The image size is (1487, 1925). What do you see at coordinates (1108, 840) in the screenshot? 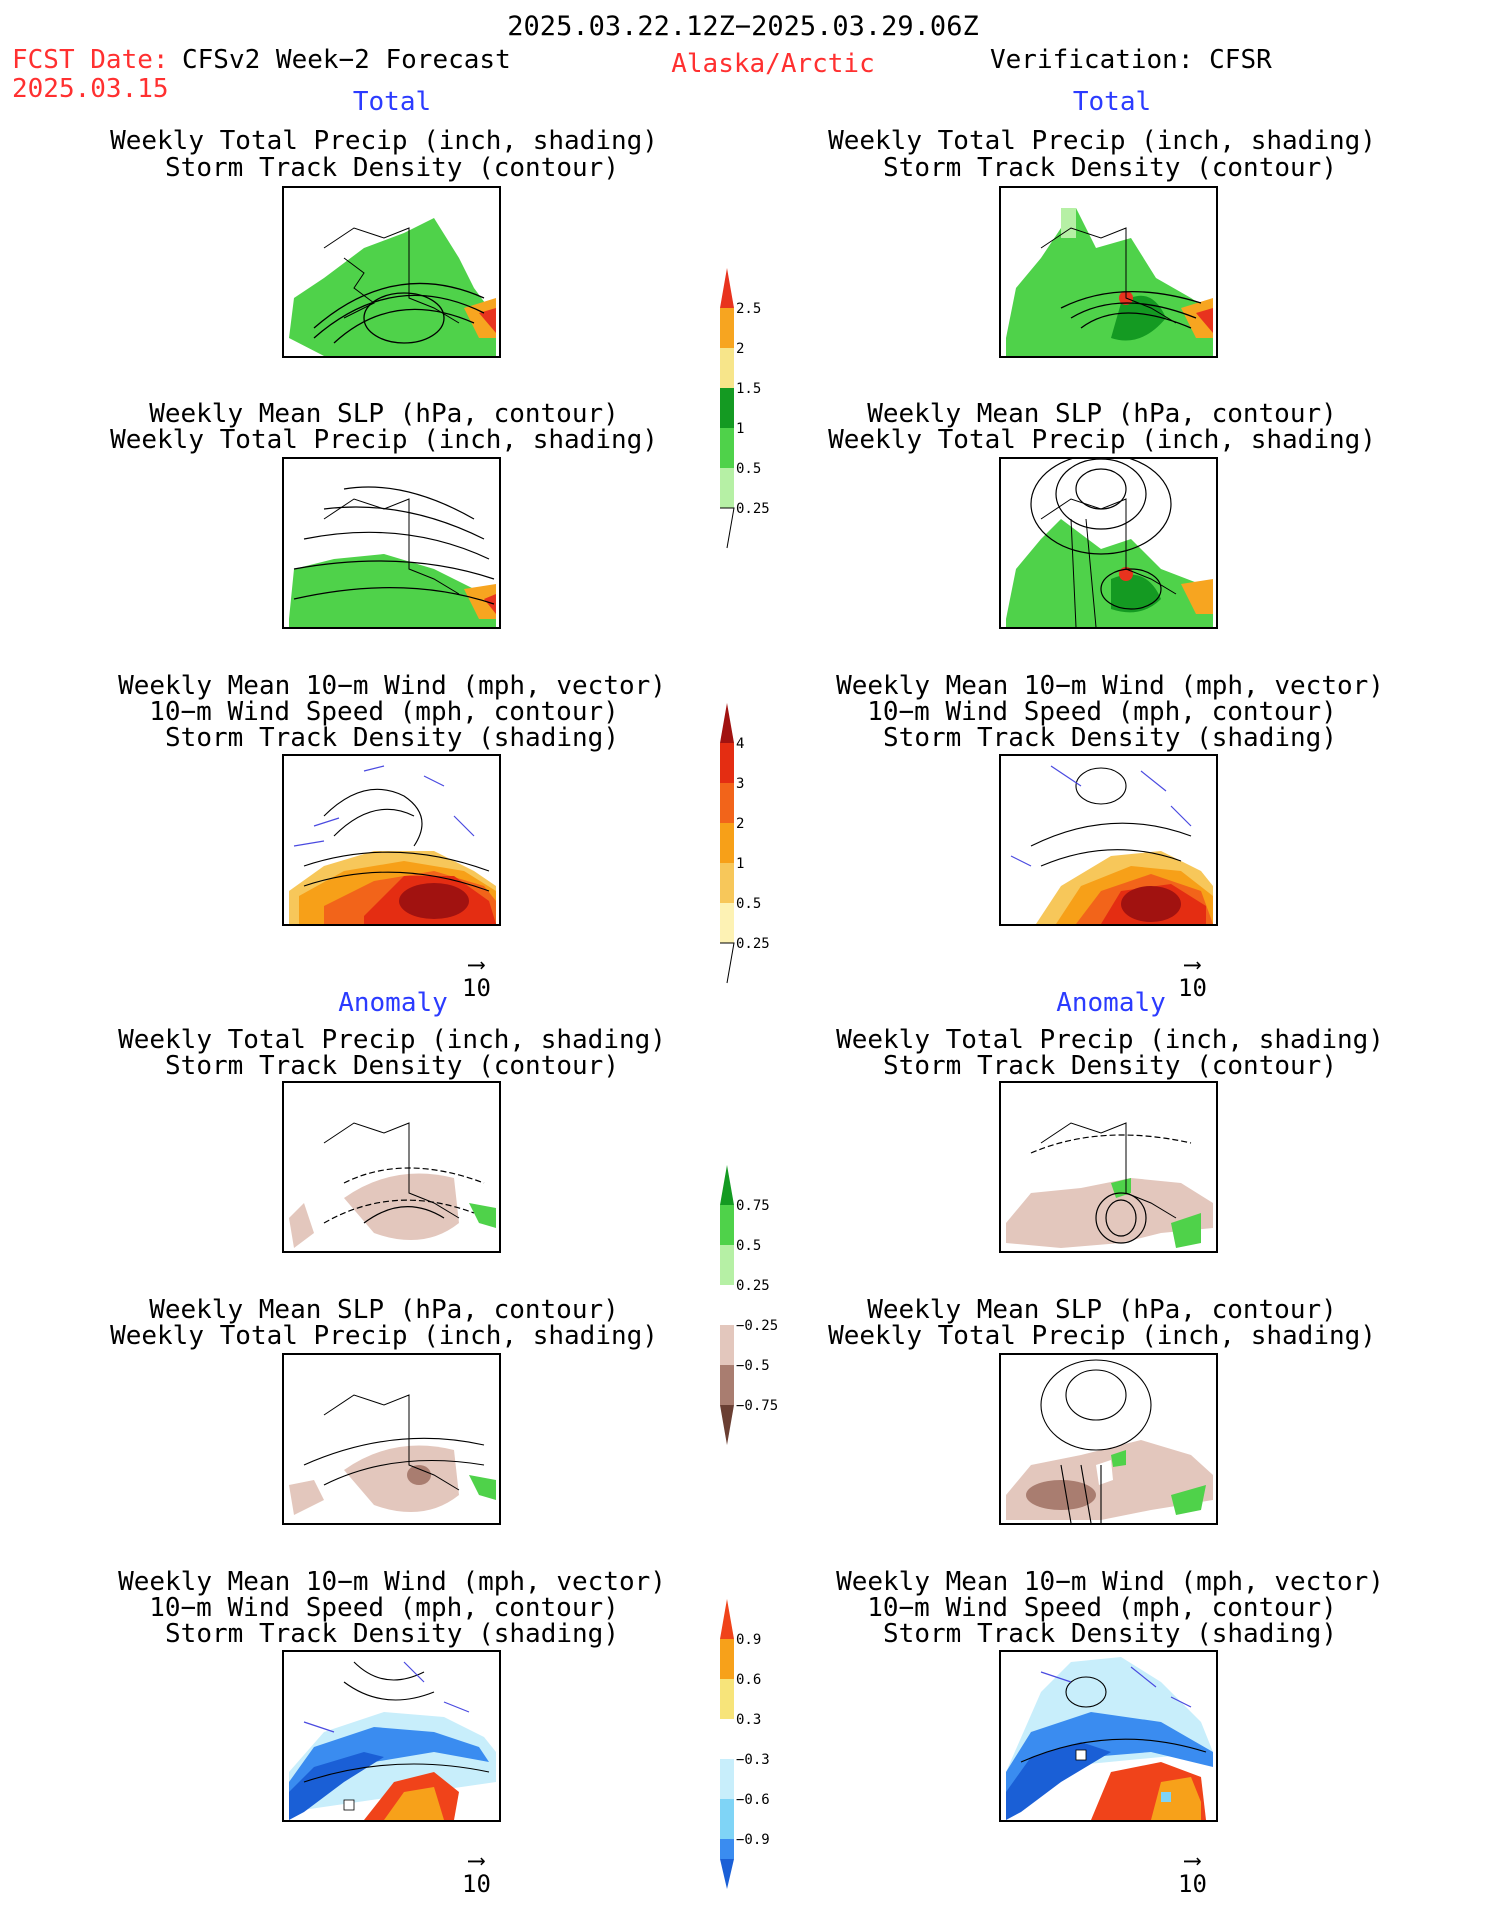
I see `map-total-verif-wind-storm` at bounding box center [1108, 840].